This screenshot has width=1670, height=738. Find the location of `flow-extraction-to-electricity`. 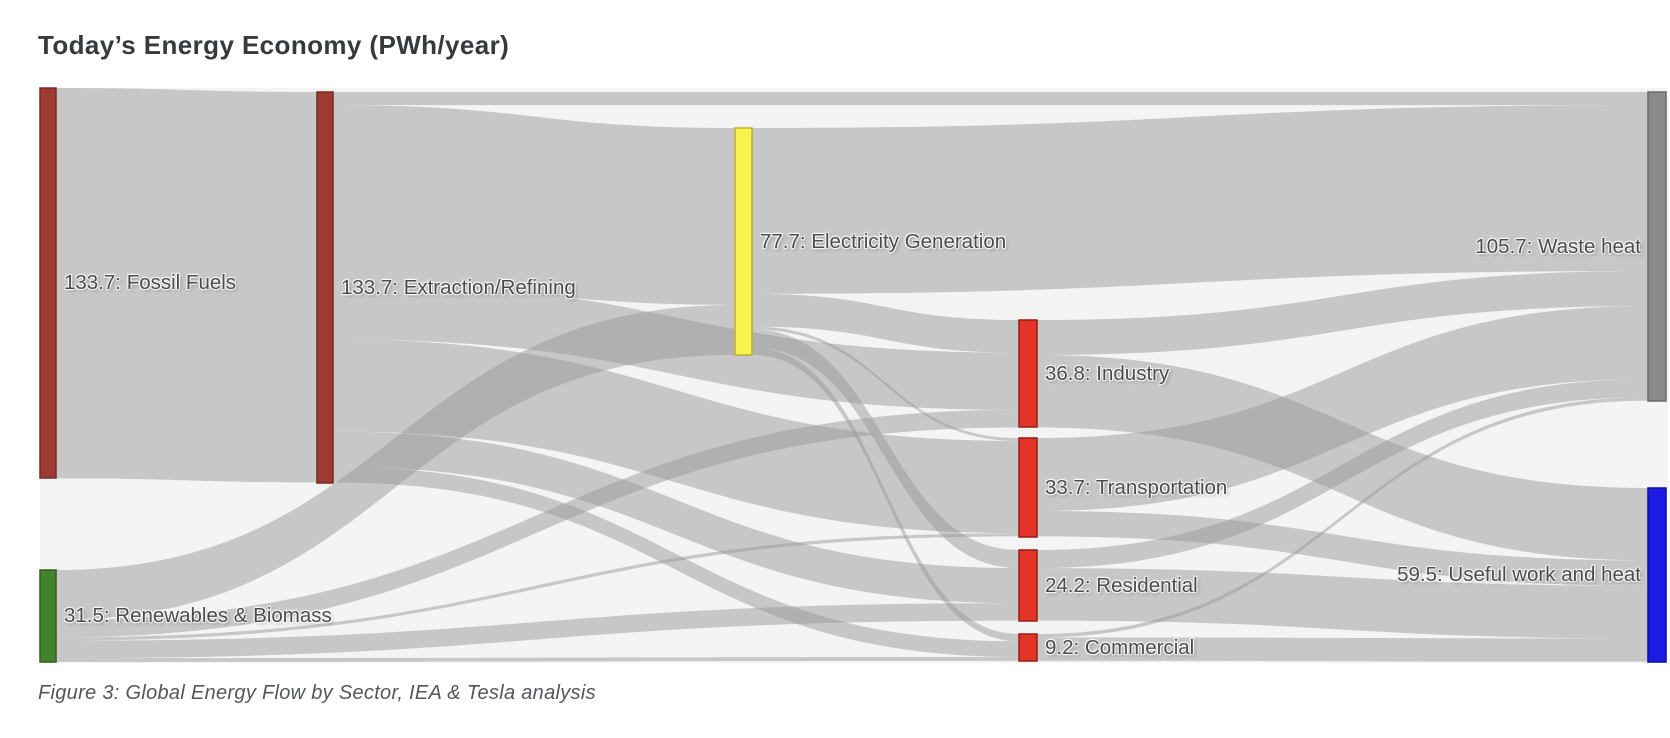

flow-extraction-to-electricity is located at coordinates (534, 205).